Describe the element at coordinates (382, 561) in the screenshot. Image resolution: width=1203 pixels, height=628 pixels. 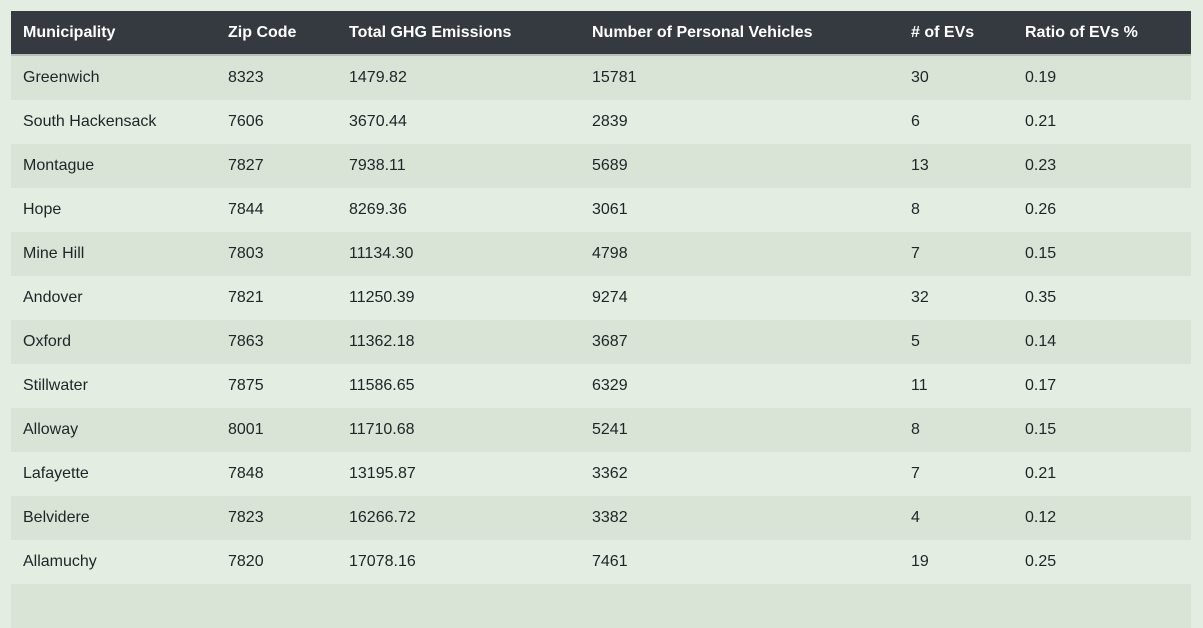
I see `ghg-emissions-cell: 17078.16` at that location.